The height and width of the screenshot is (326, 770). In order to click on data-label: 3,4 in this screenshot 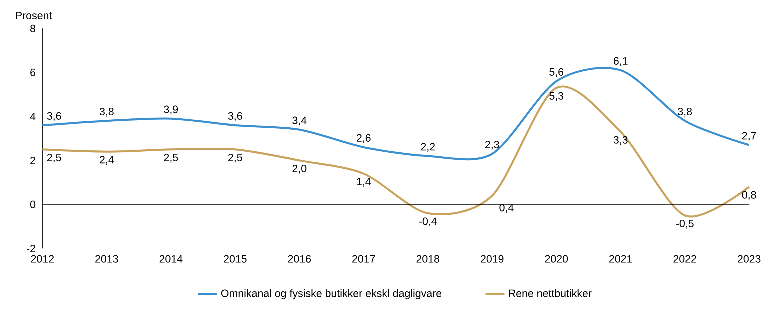, I will do `click(299, 121)`.